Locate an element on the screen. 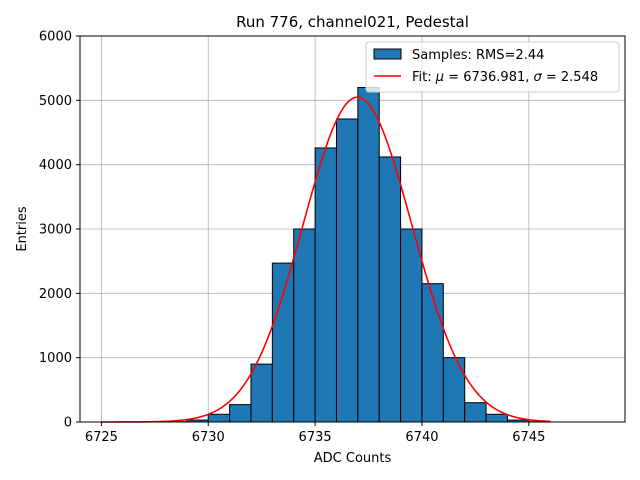  y-tick-label: 6000 is located at coordinates (55, 37).